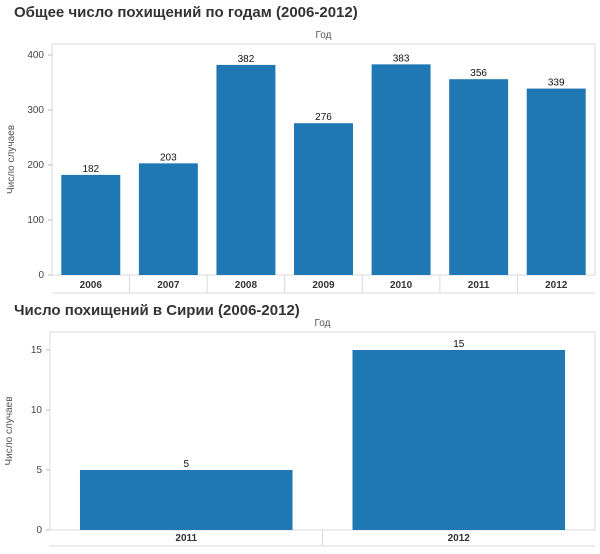 The image size is (600, 554). What do you see at coordinates (186, 538) in the screenshot?
I see `chart-2-category-label: 2011` at bounding box center [186, 538].